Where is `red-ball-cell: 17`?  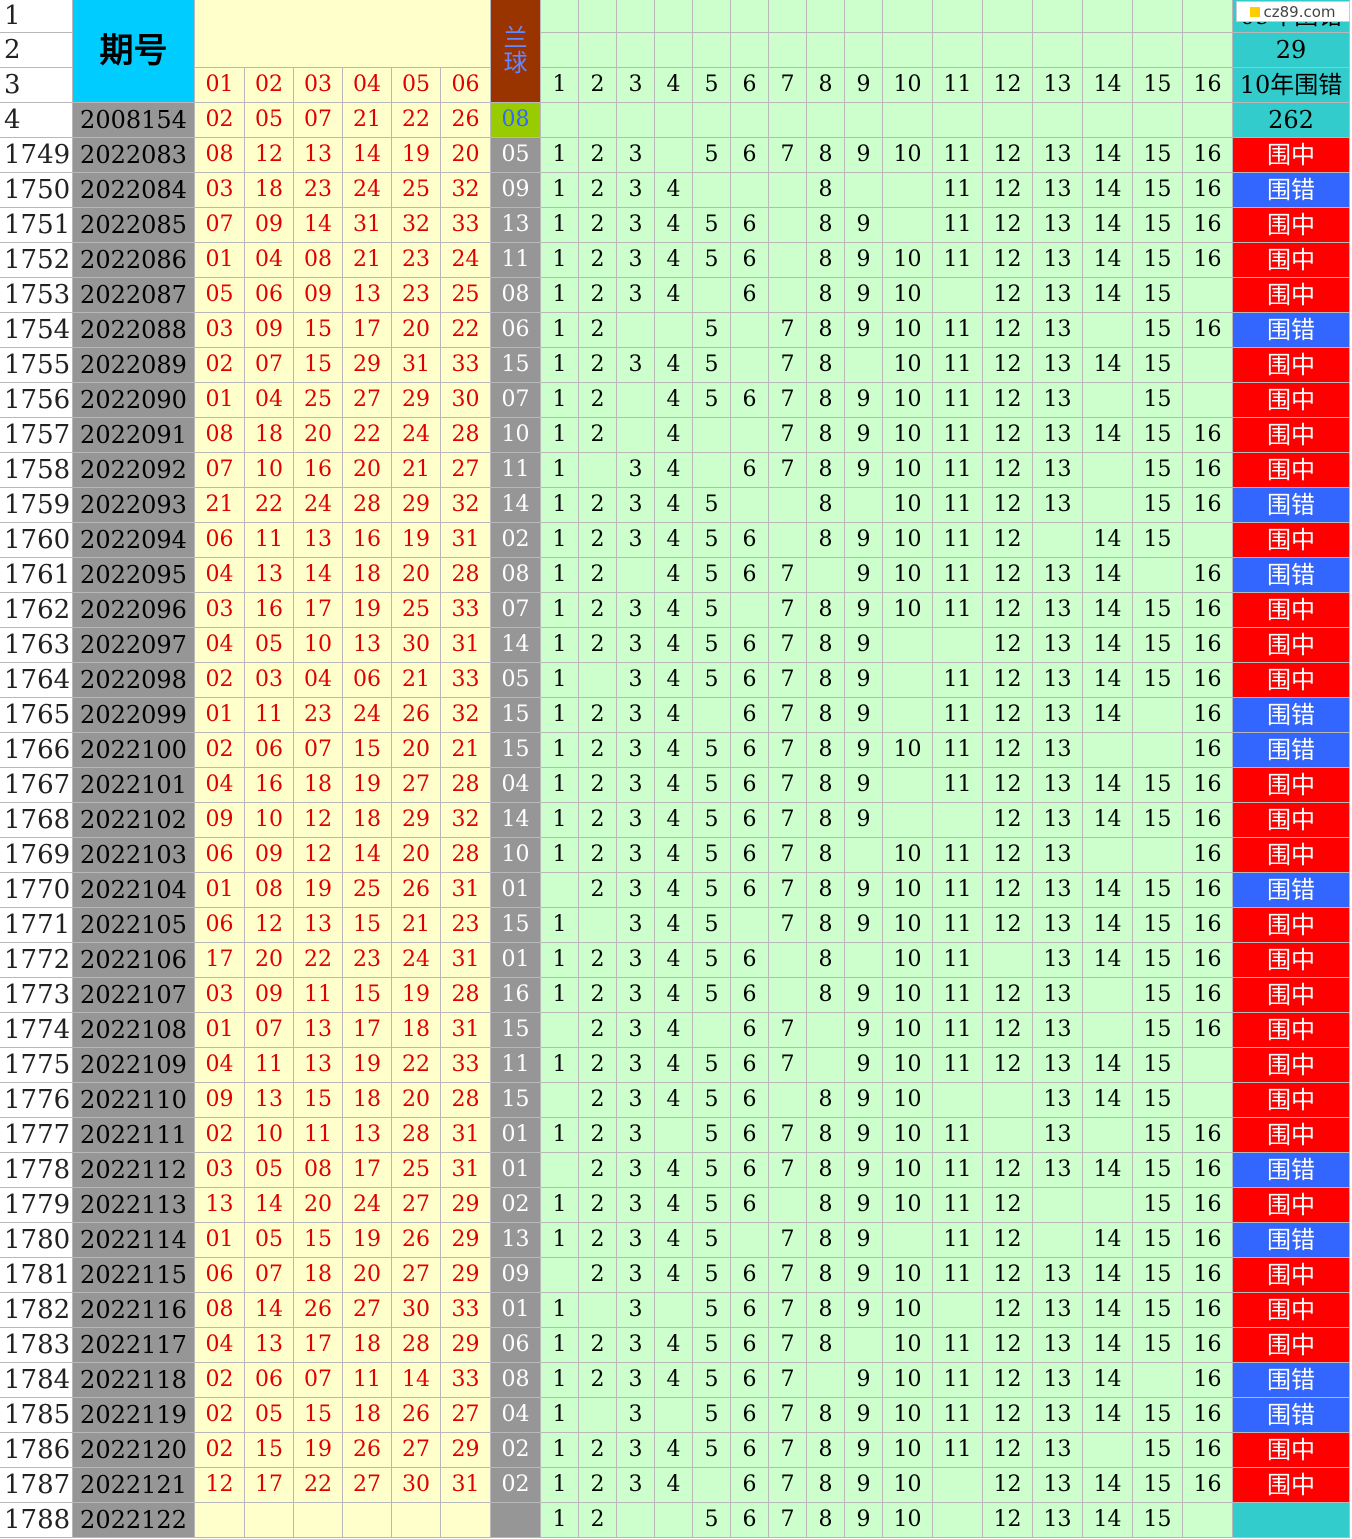
red-ball-cell: 17 is located at coordinates (318, 610).